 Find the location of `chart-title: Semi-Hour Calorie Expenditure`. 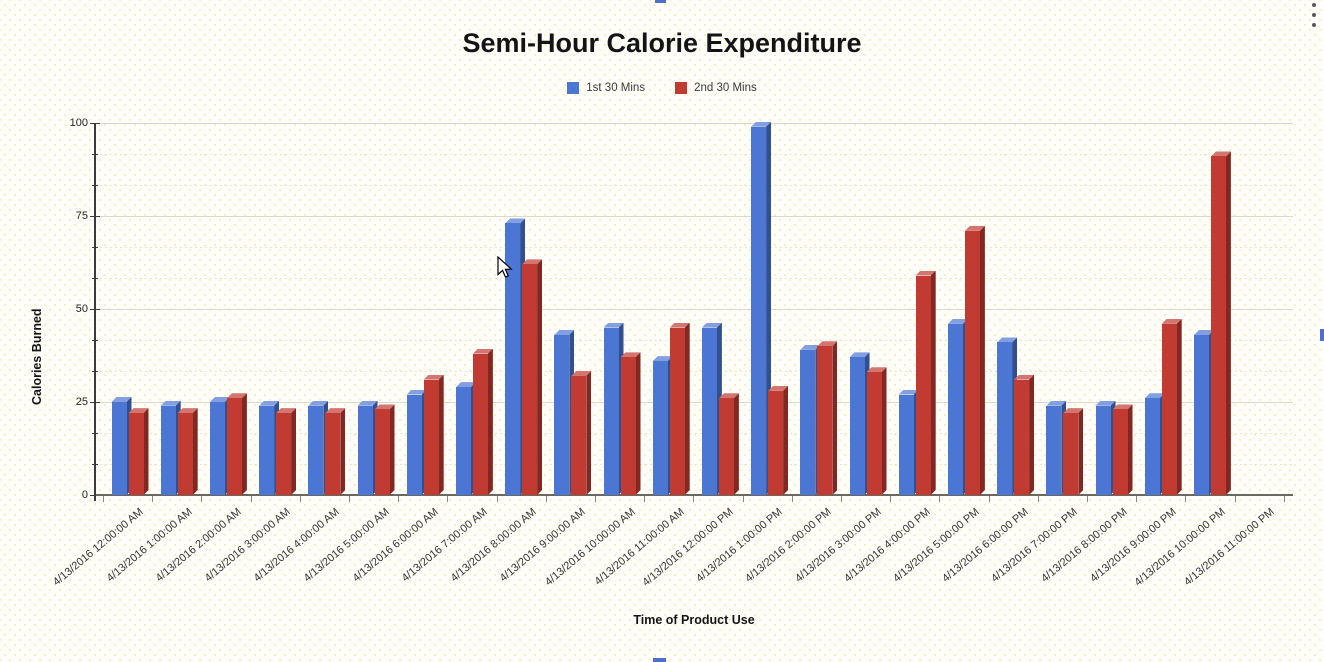

chart-title: Semi-Hour Calorie Expenditure is located at coordinates (662, 43).